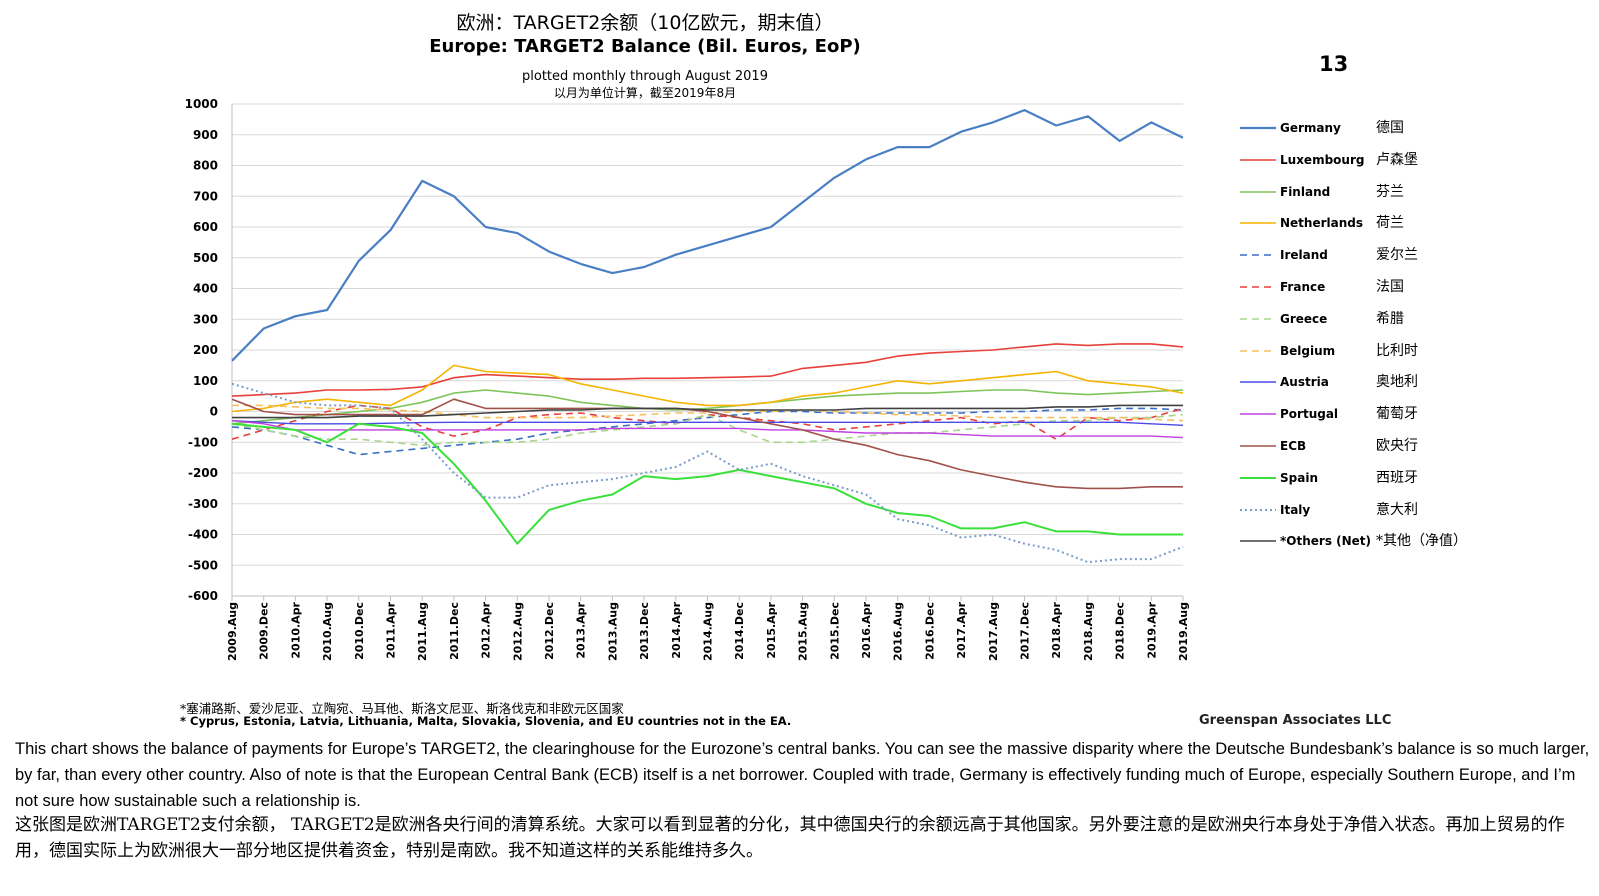 The width and height of the screenshot is (1599, 896). I want to click on series-line-france, so click(707, 422).